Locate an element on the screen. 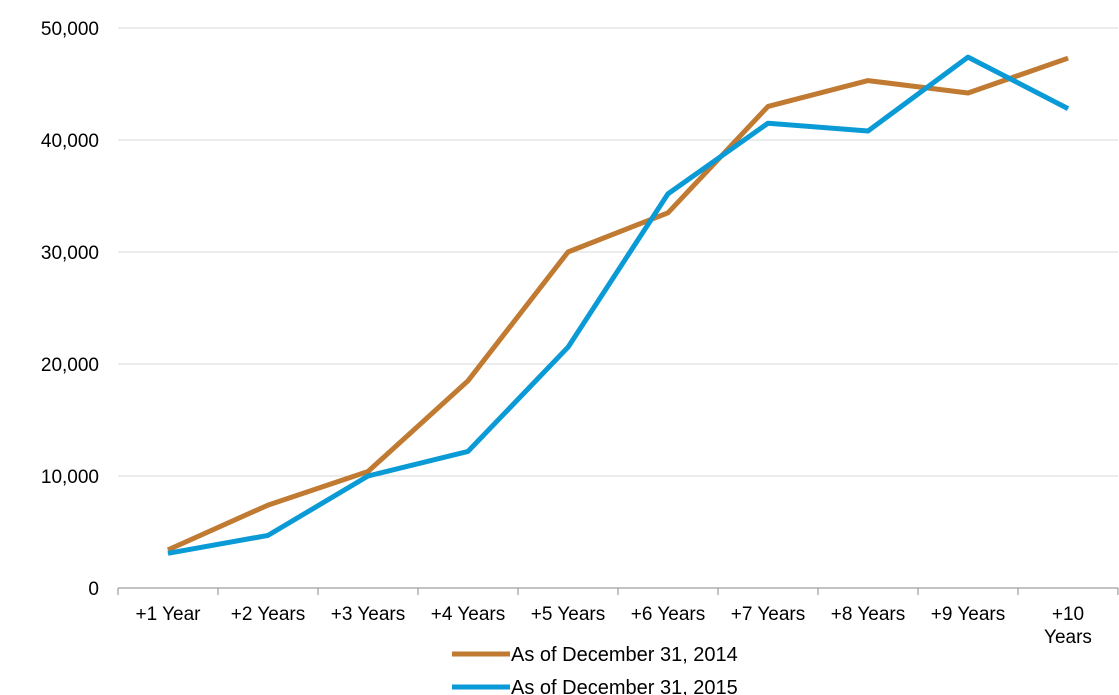  x-tick-label: +7 Years is located at coordinates (768, 614).